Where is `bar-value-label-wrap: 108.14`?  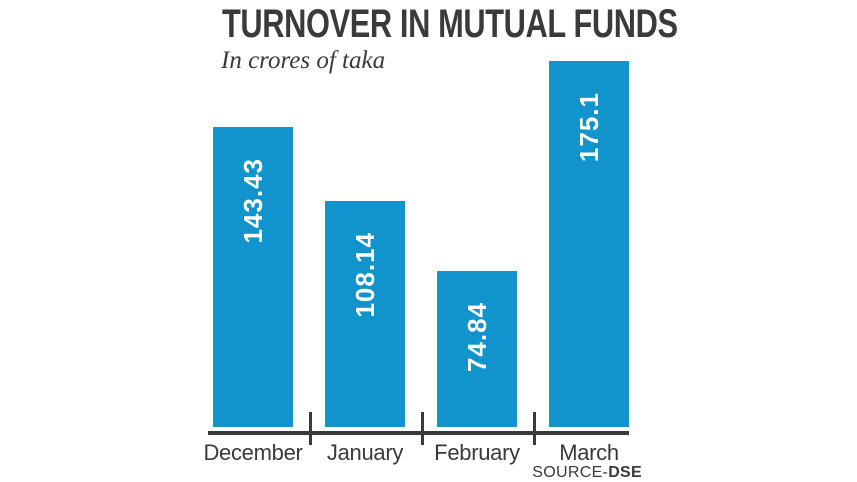 bar-value-label-wrap: 108.14 is located at coordinates (365, 275).